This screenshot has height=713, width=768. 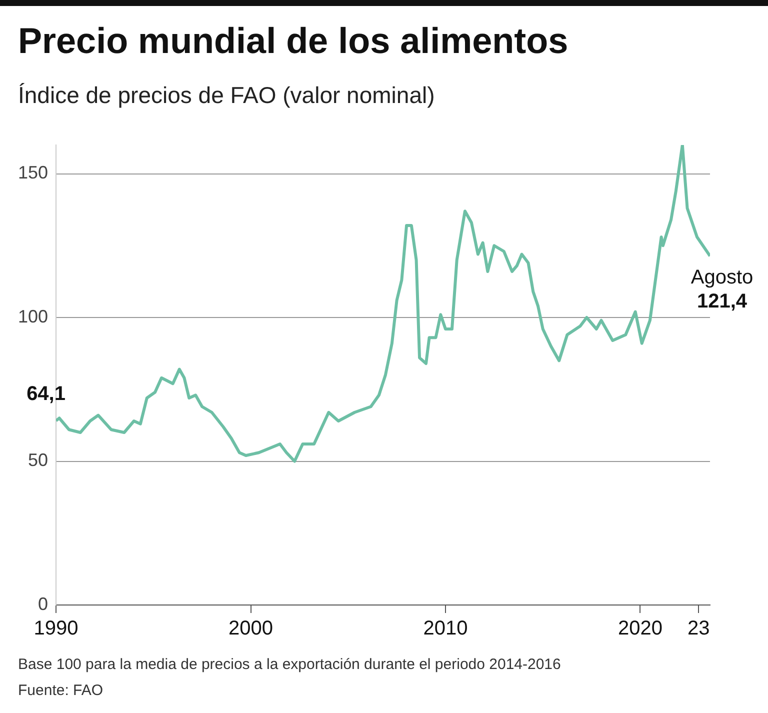 I want to click on text: Base 100 para la media de precios a la exportación durante el periodo 2014-2016, so click(x=289, y=665).